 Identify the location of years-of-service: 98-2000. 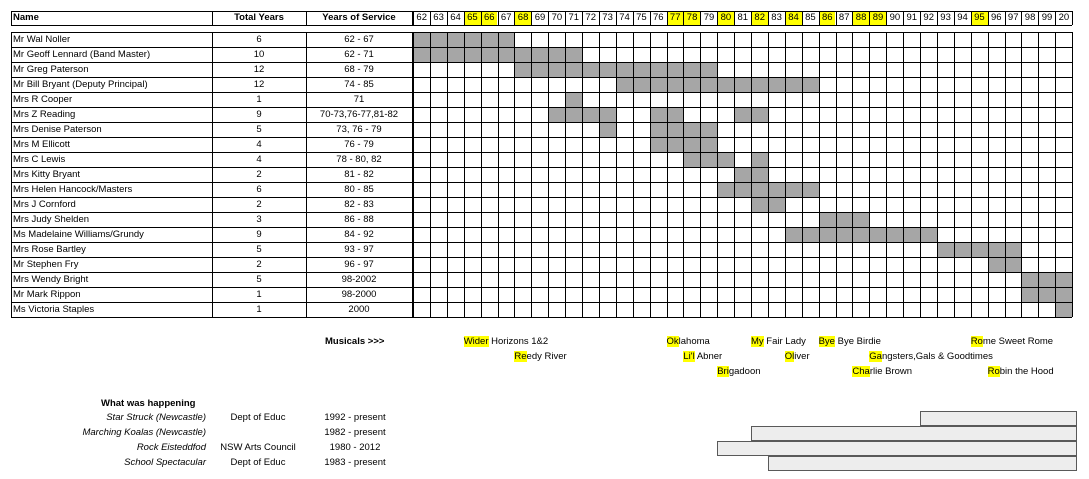
(359, 294).